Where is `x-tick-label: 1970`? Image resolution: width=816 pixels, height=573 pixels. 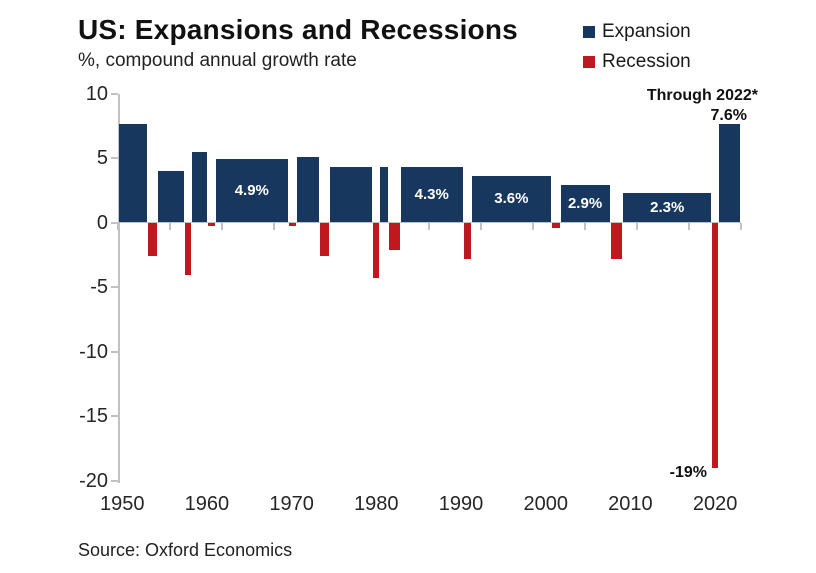
x-tick-label: 1970 is located at coordinates (291, 504).